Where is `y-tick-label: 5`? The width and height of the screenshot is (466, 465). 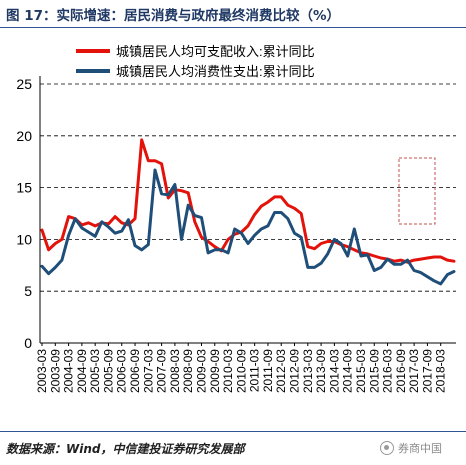 y-tick-label: 5 is located at coordinates (28, 291).